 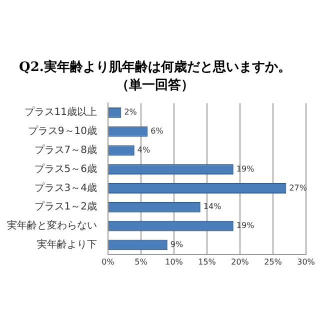 What do you see at coordinates (298, 187) in the screenshot?
I see `data-label: 27%` at bounding box center [298, 187].